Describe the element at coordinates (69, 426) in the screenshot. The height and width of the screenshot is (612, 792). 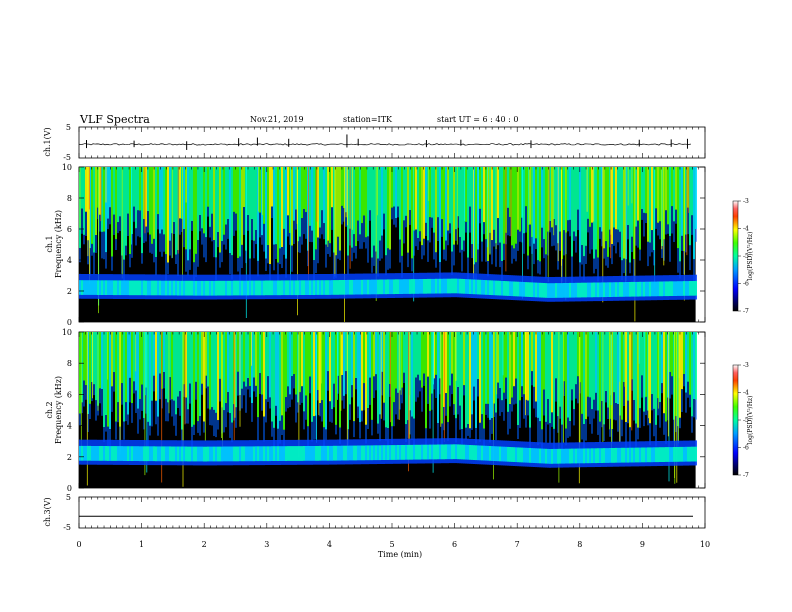
I see `spectrogram-ytick-label: 4` at that location.